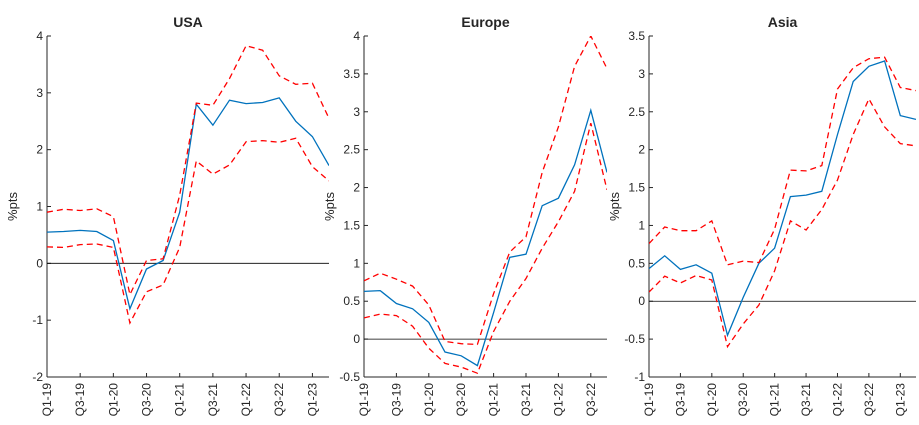  Describe the element at coordinates (782, 161) in the screenshot. I see `series-line-upper` at that location.